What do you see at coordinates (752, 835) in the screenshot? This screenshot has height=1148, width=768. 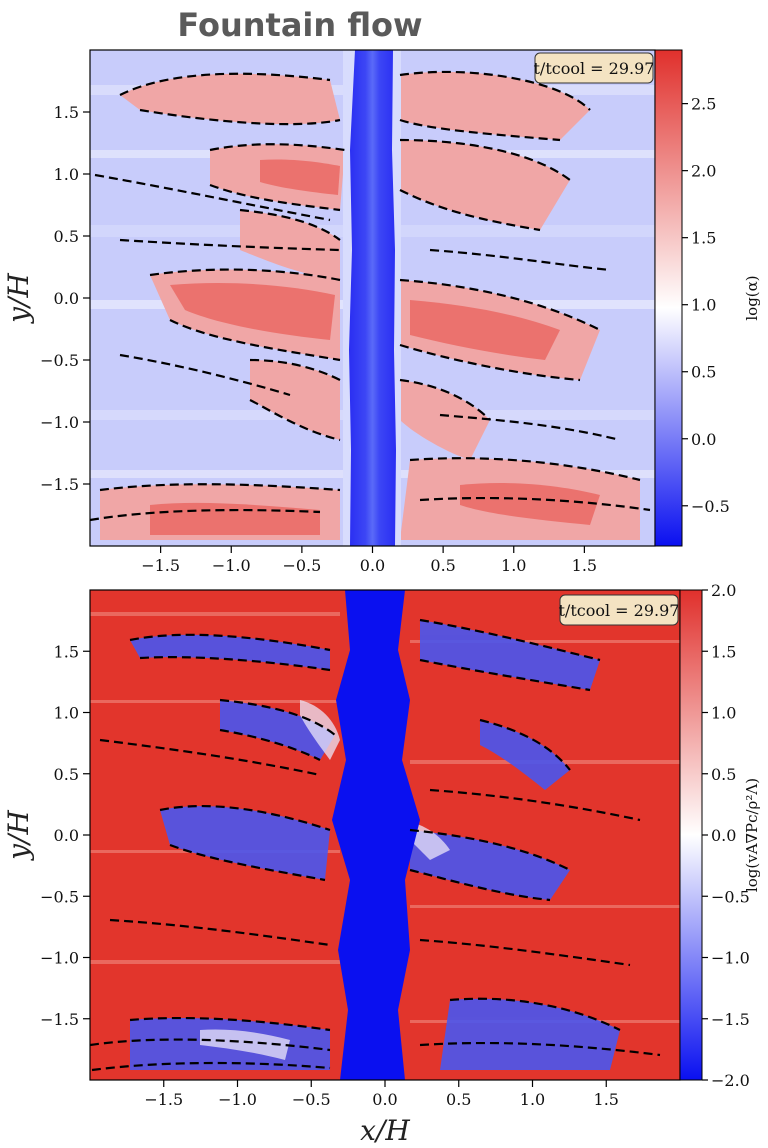 I see `bottom-colorbar-label: log(vA∇Pc/ρ²Λ)` at bounding box center [752, 835].